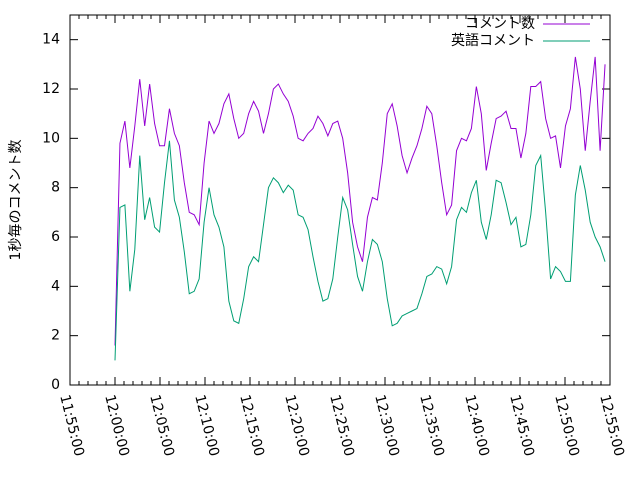  What do you see at coordinates (476, 425) in the screenshot?
I see `x-tick-label: 12:40:00` at bounding box center [476, 425].